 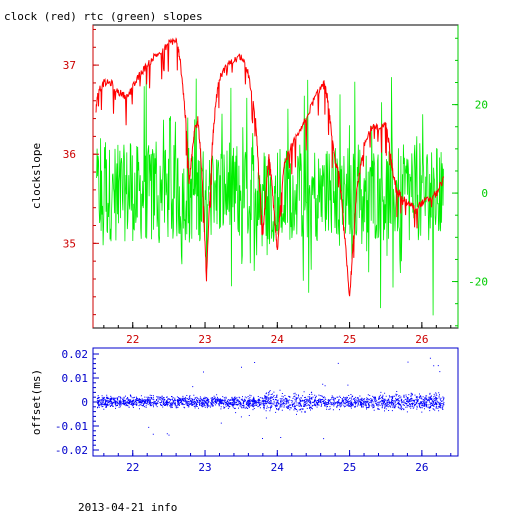 I want to click on offset-x-tick-label: 22, so click(x=132, y=467).